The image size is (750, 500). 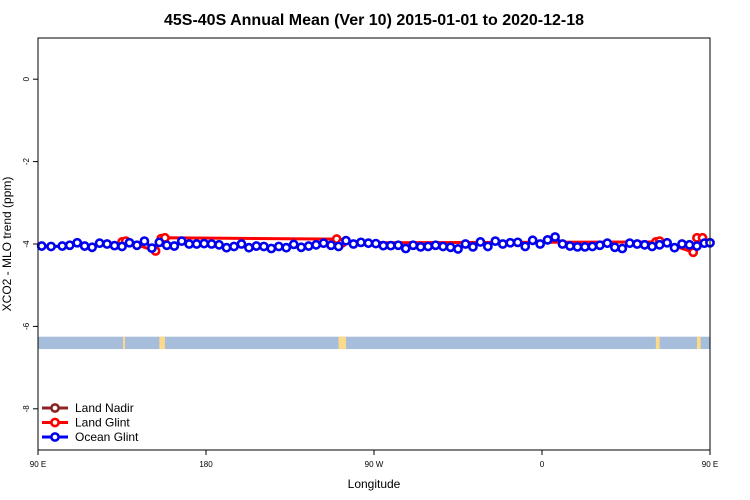 I want to click on x-axis: 90 E 180 90 W 0 90 E, so click(x=374, y=459).